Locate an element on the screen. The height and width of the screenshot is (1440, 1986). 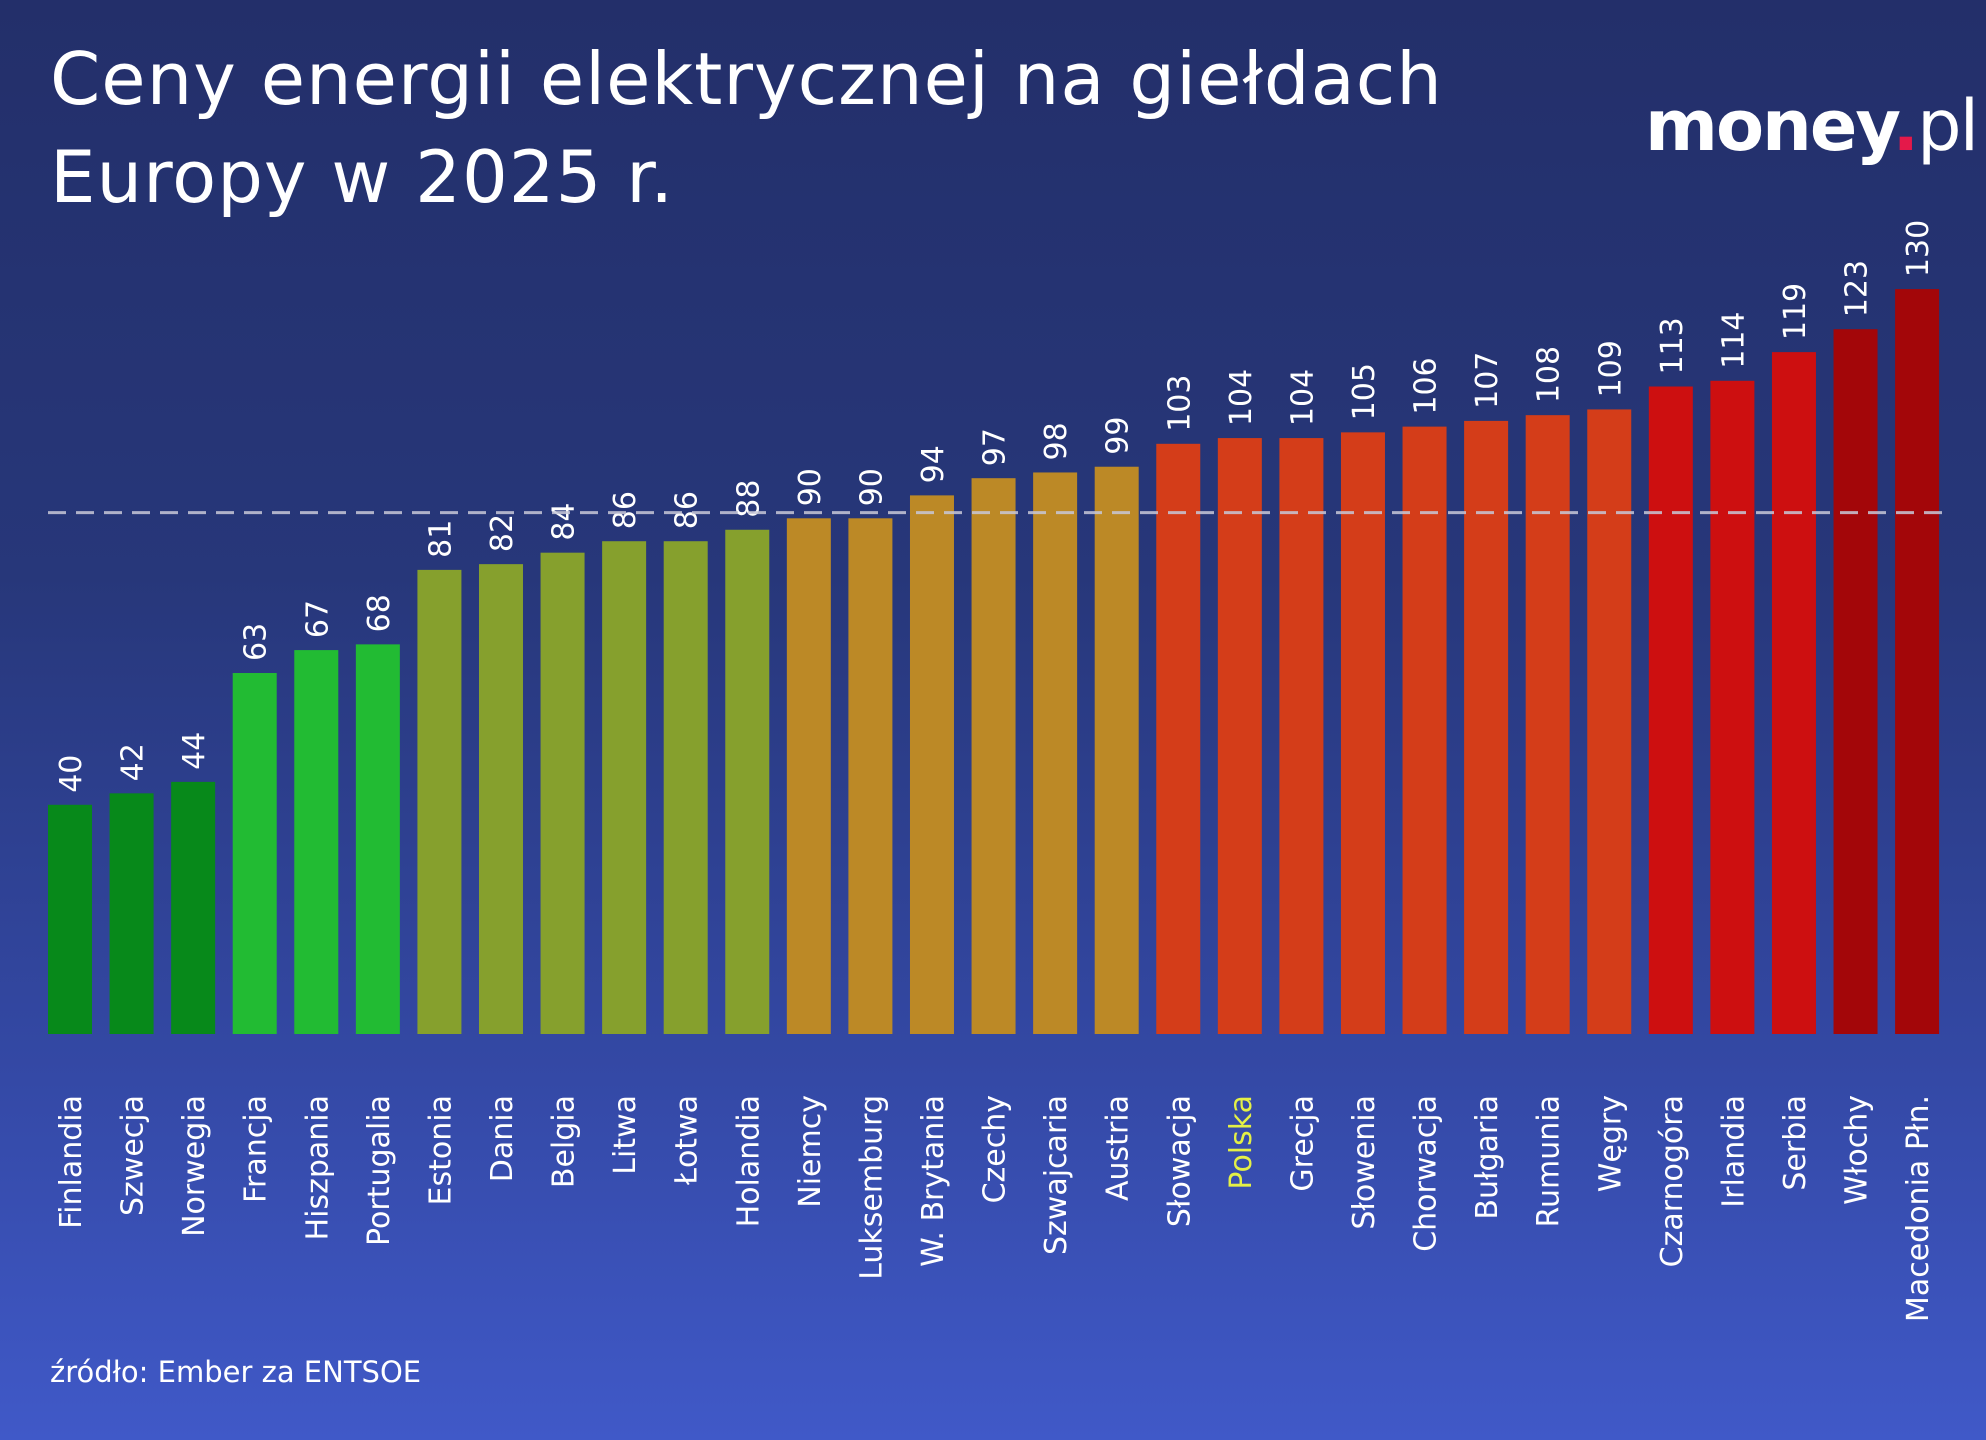
category-label: Norwegia is located at coordinates (194, 1166).